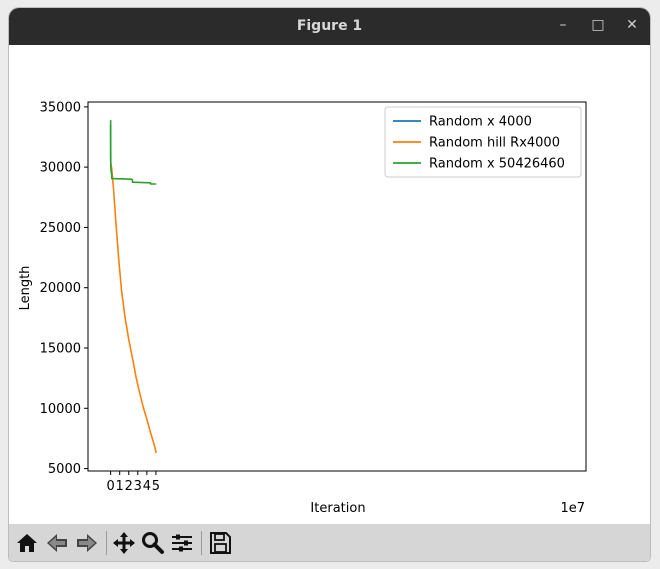  I want to click on x-axis-offset-label: 1e7, so click(572, 508).